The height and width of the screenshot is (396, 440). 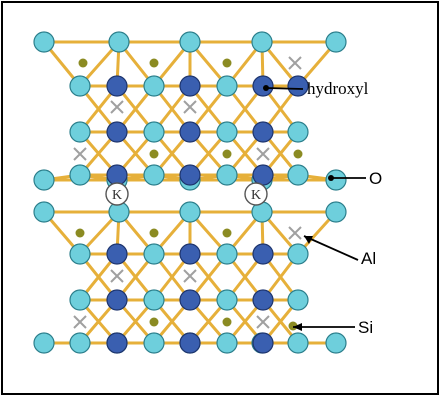 I want to click on label-pointers, so click(x=314, y=208).